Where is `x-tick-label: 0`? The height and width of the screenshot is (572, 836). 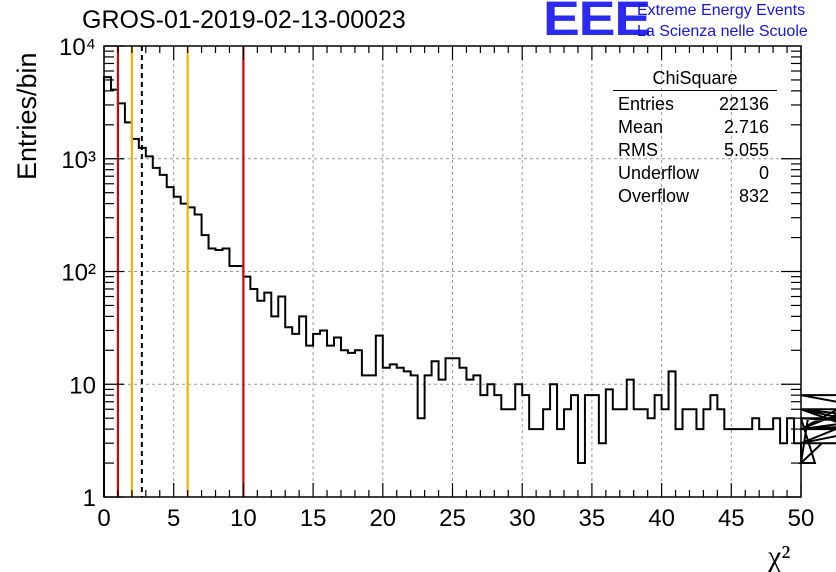 x-tick-label: 0 is located at coordinates (103, 518).